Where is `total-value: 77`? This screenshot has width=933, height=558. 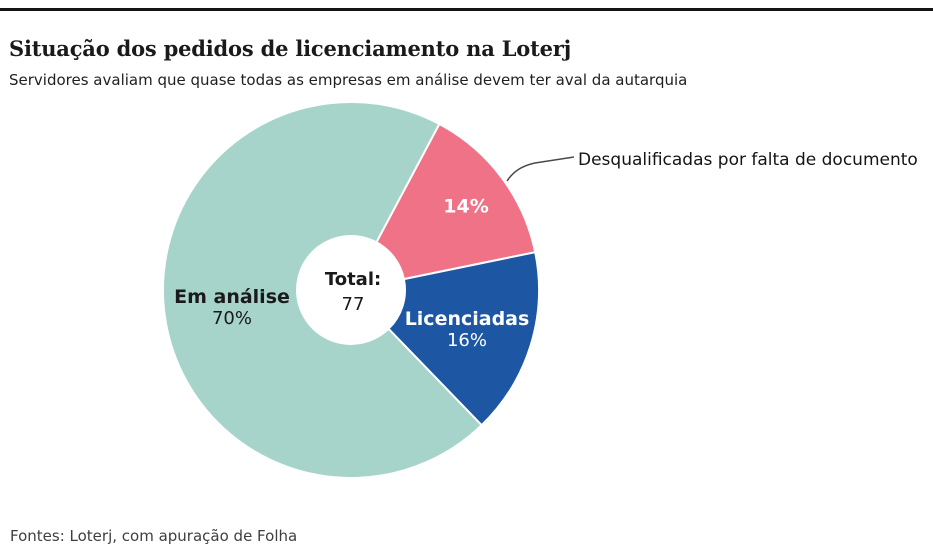 total-value: 77 is located at coordinates (353, 304).